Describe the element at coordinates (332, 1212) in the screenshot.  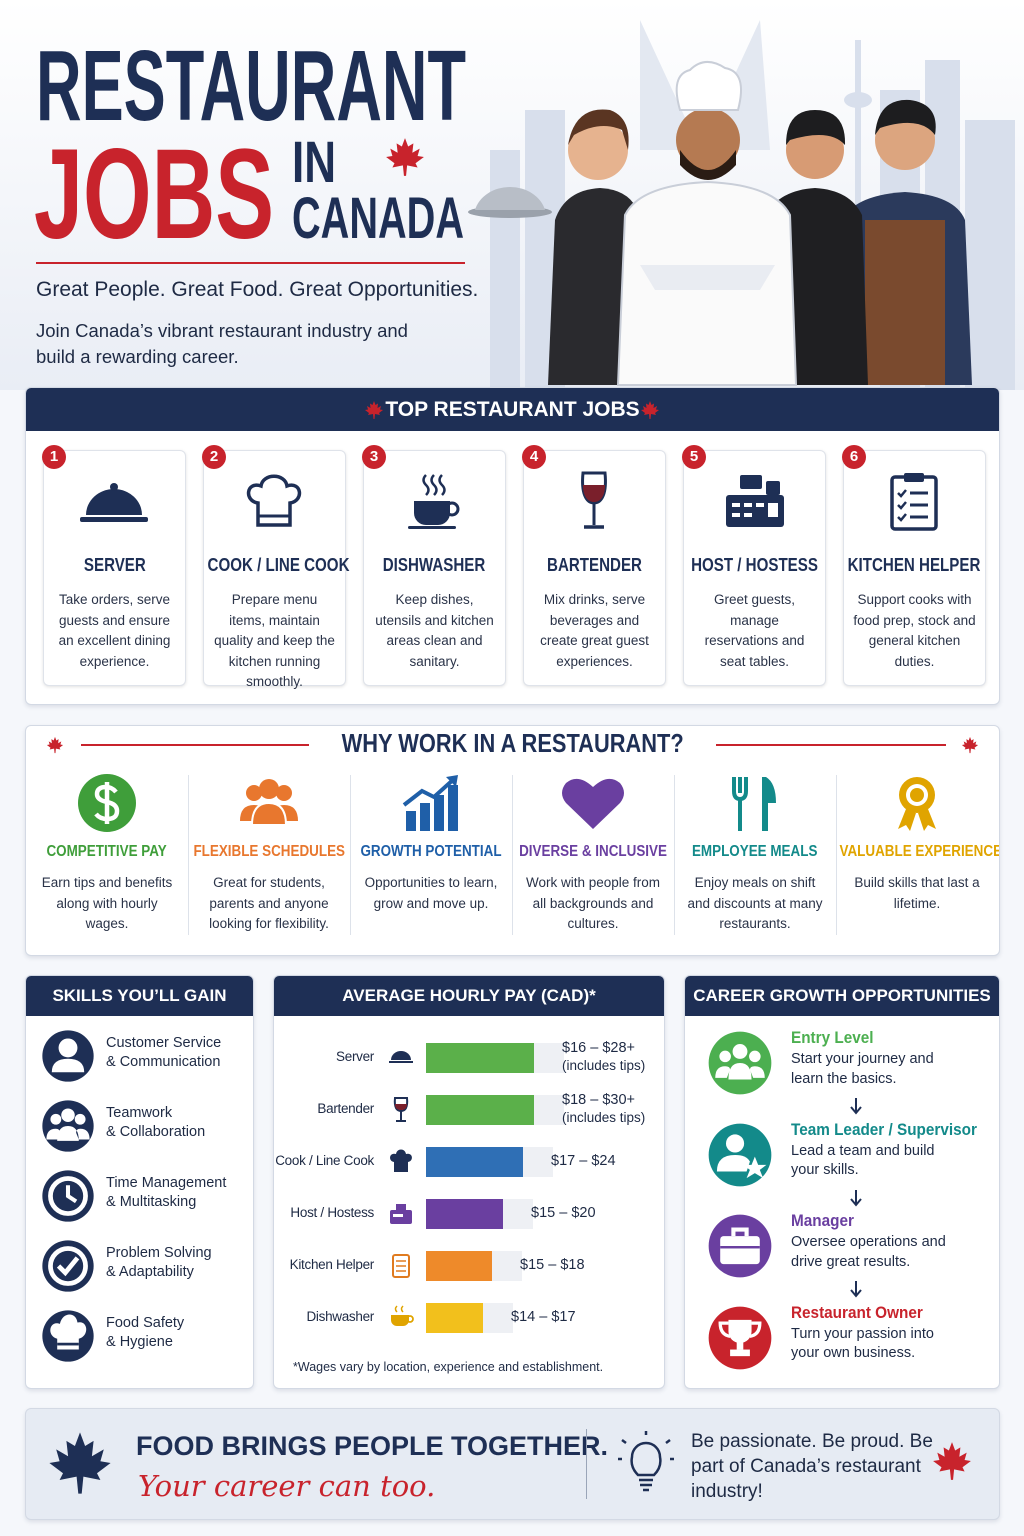
I see `pay-job: Host / Hostess` at that location.